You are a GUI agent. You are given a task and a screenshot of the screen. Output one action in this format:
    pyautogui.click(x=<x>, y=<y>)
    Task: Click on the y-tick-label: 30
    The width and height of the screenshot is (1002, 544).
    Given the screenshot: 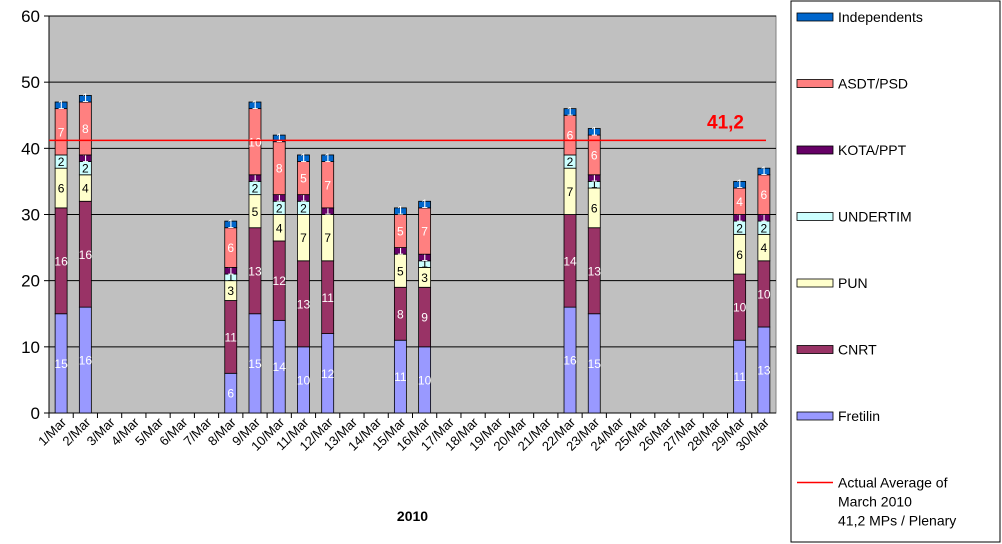 What is the action you would take?
    pyautogui.click(x=30, y=215)
    